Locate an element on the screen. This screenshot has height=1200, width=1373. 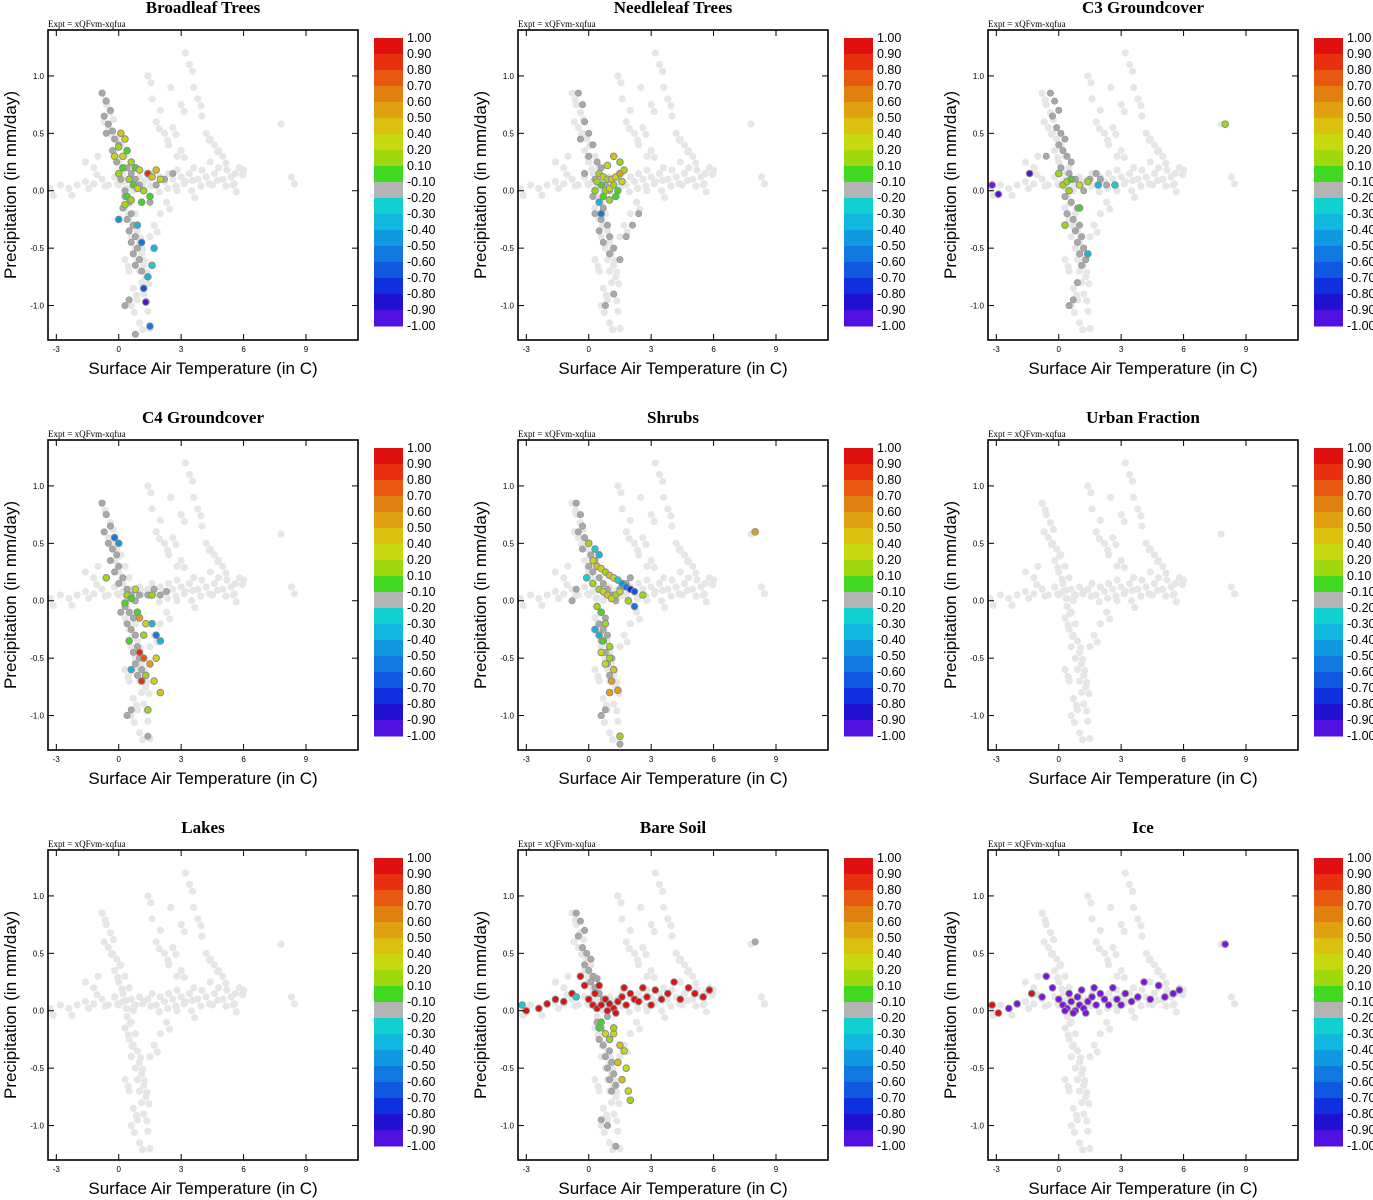
panel-title: Shrubs is located at coordinates (673, 417).